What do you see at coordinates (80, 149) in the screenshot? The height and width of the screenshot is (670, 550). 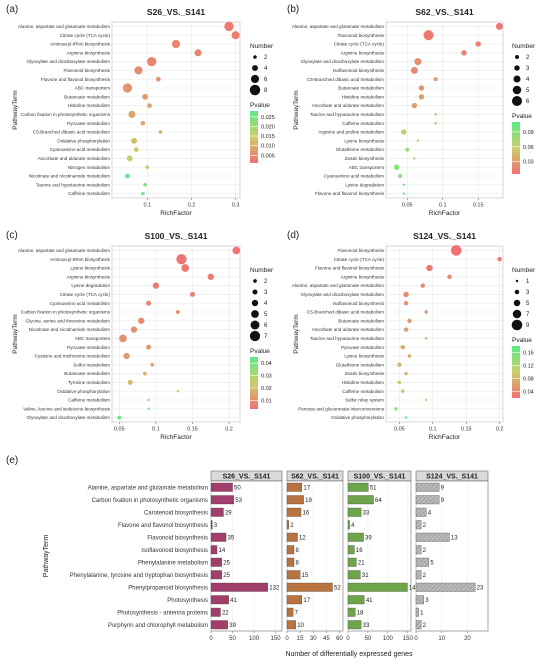 I see `y-tick-label: Cyanoamino acid metabolism` at bounding box center [80, 149].